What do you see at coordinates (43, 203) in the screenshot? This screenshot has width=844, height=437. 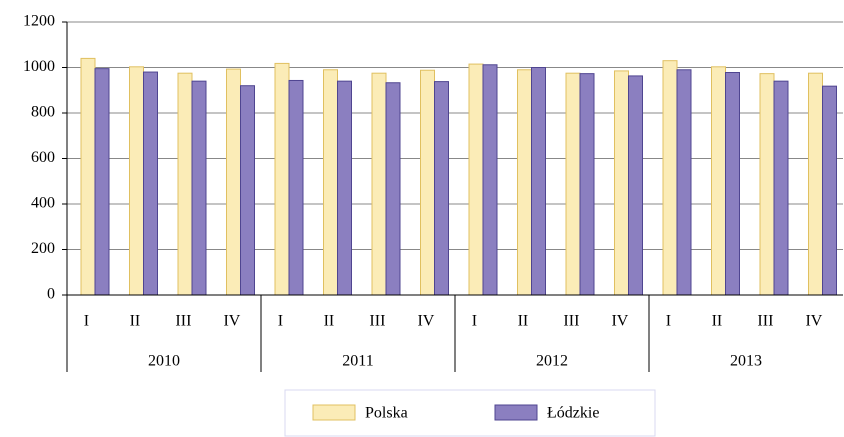 I see `y-tick-label: 400` at bounding box center [43, 203].